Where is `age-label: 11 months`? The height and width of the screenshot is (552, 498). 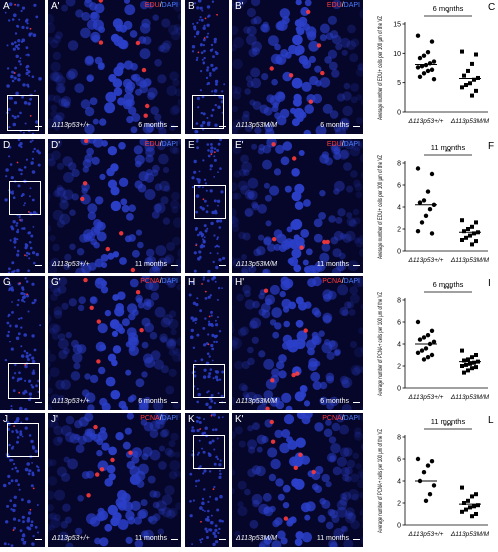
age-label: 11 months is located at coordinates (151, 539).